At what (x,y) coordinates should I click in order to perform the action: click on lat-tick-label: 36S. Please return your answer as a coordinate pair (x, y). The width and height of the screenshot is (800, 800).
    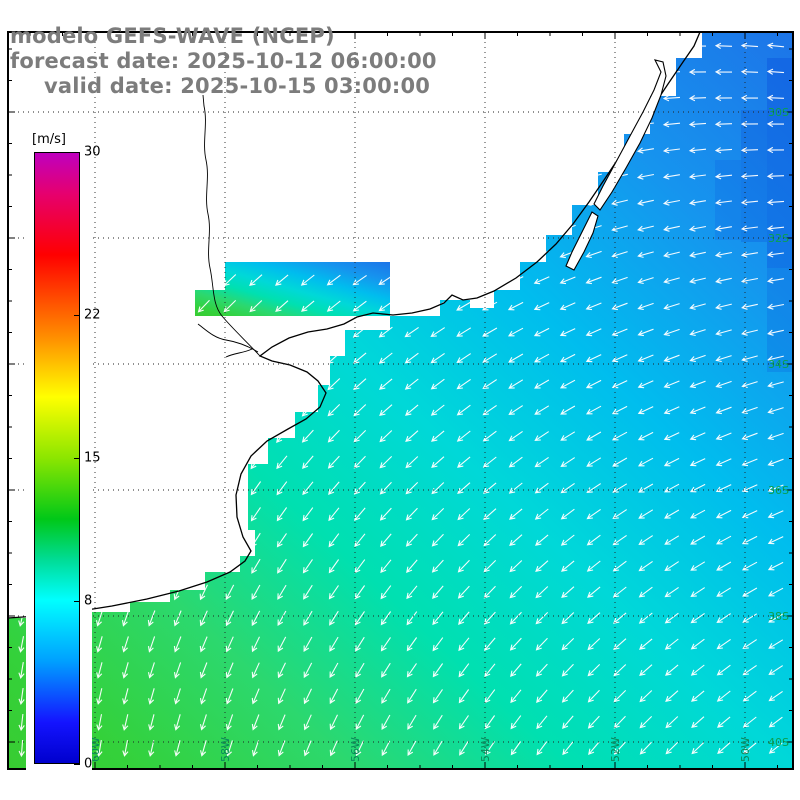
    Looking at the image, I should click on (778, 490).